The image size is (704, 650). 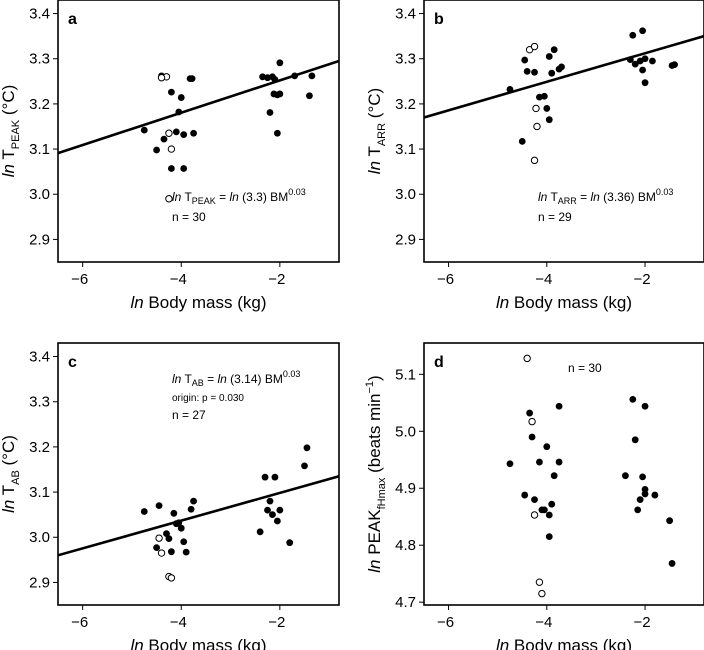 I want to click on y-axis-label: ln PEAKfHmax (beats min−1), so click(x=376, y=473).